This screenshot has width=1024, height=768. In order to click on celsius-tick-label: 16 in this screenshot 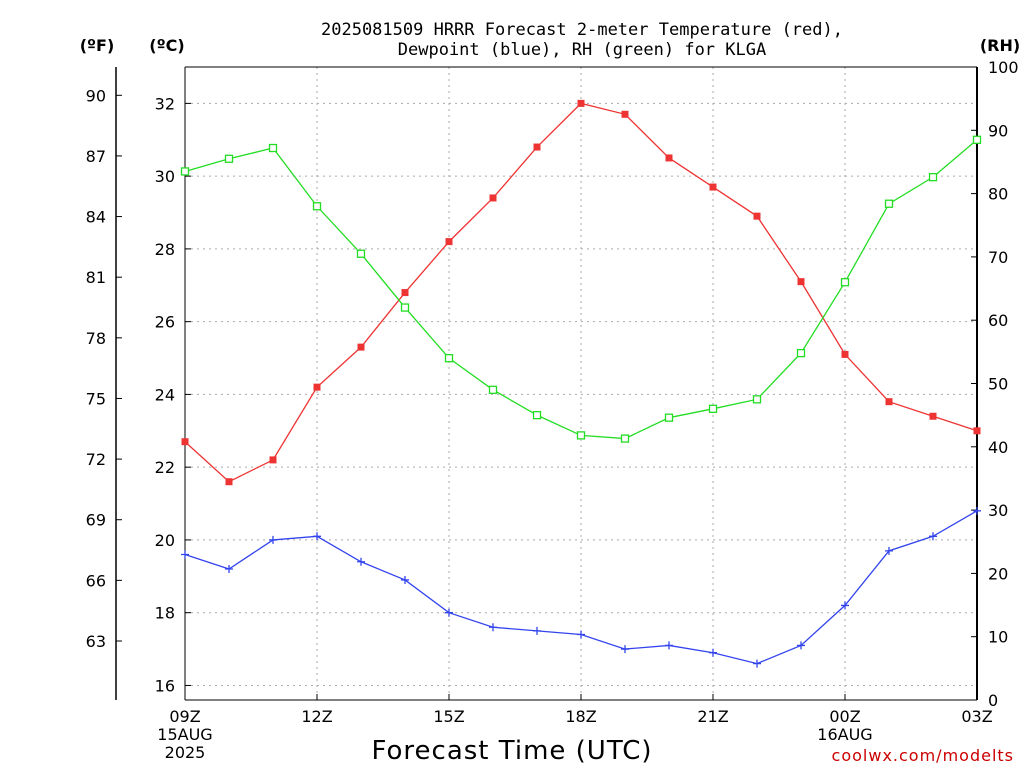, I will do `click(165, 685)`.